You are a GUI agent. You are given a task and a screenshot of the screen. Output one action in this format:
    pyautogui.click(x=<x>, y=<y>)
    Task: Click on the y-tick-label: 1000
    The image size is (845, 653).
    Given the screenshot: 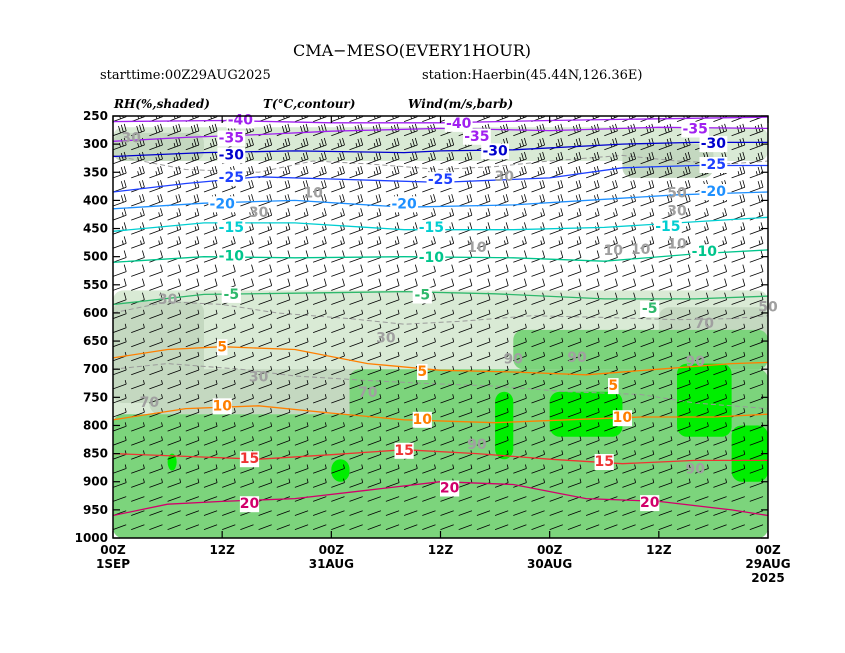 What is the action you would take?
    pyautogui.click(x=91, y=538)
    